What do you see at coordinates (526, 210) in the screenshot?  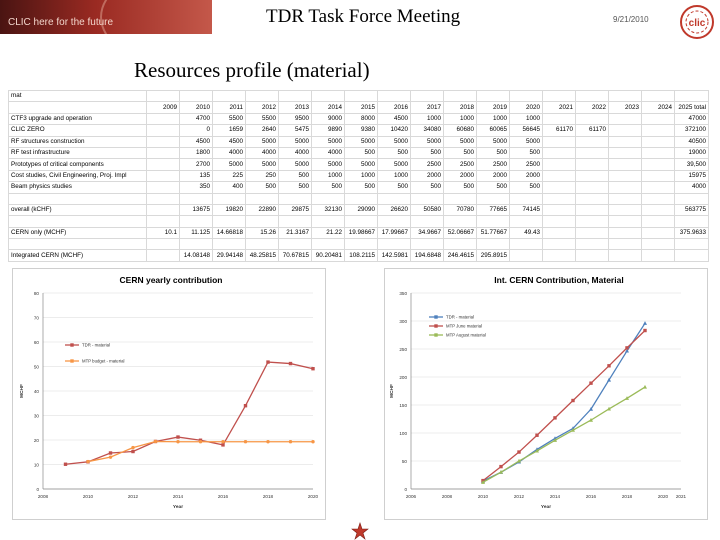 I see `table-cell: 74145` at bounding box center [526, 210].